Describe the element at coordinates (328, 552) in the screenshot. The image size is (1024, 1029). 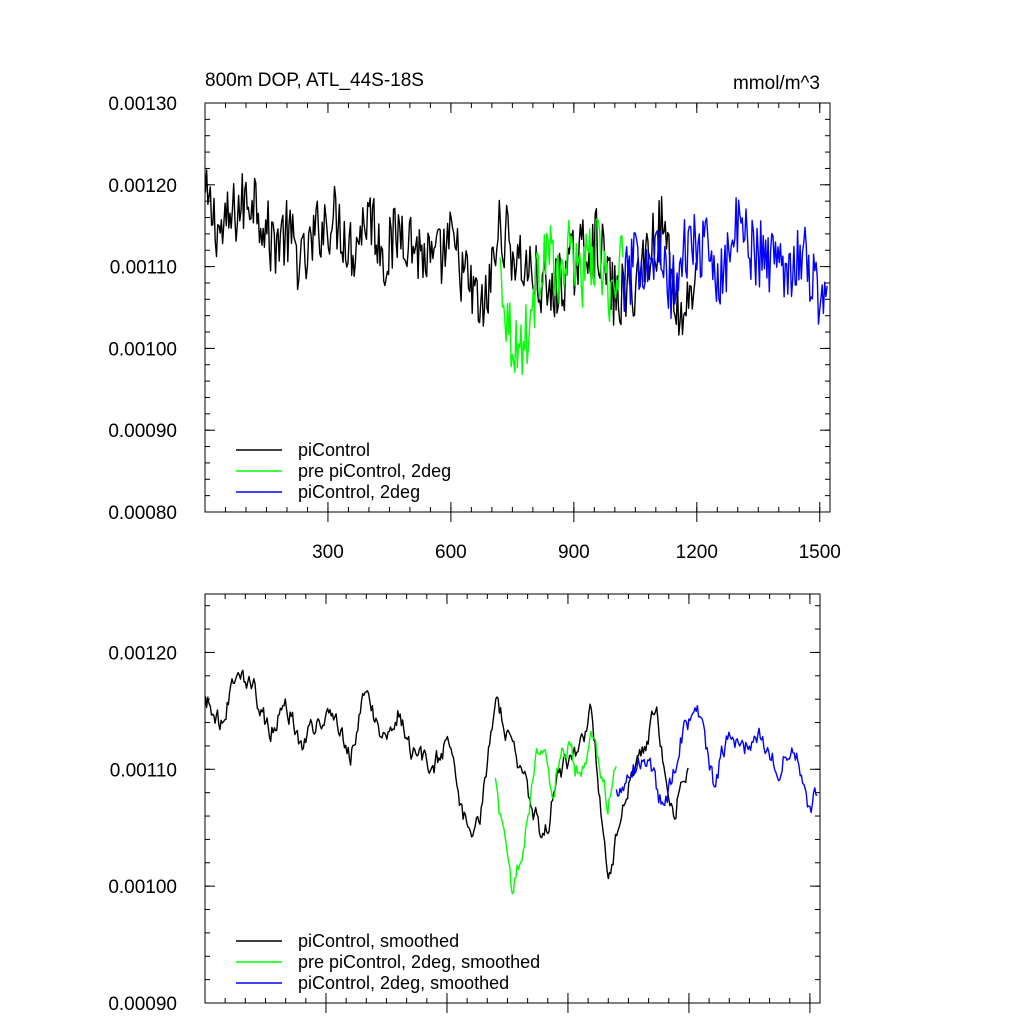
I see `chart1-x-tick-label: 300` at that location.